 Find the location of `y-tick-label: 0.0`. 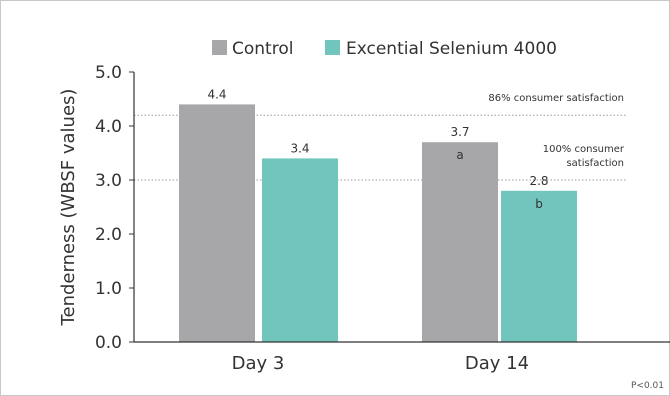

y-tick-label: 0.0 is located at coordinates (108, 343).